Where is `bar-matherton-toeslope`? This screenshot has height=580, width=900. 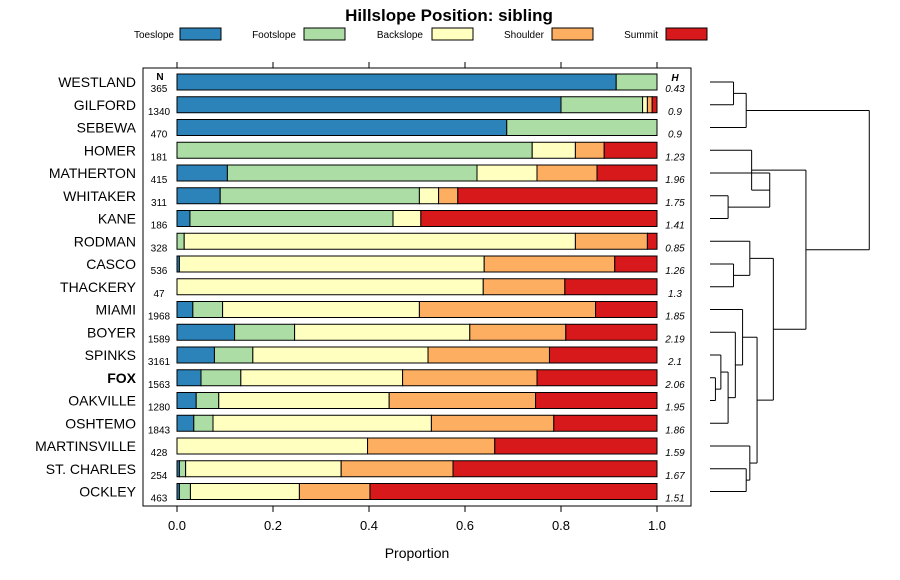 bar-matherton-toeslope is located at coordinates (202, 173).